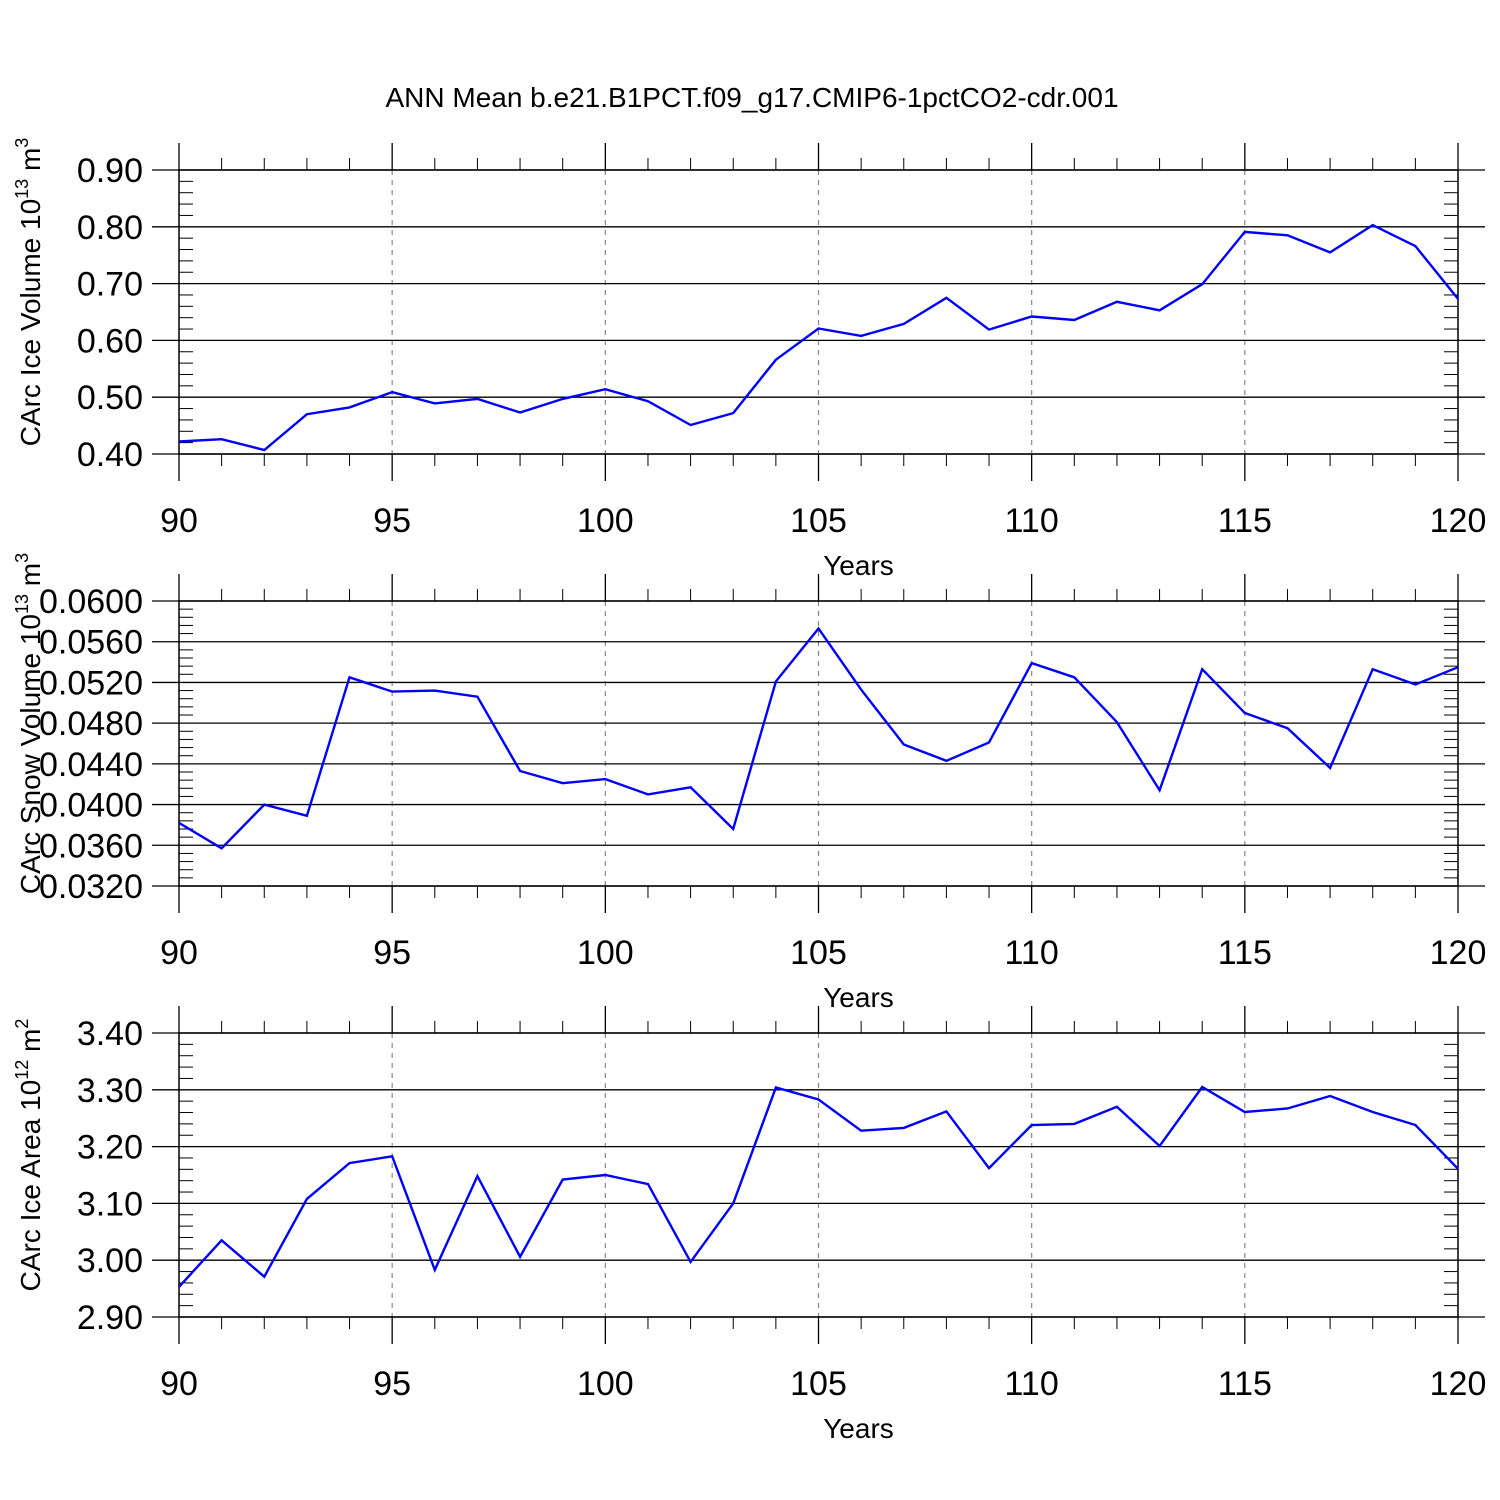 This screenshot has width=1500, height=1500. Describe the element at coordinates (91, 806) in the screenshot. I see `y-tick-label: 0.0400` at that location.